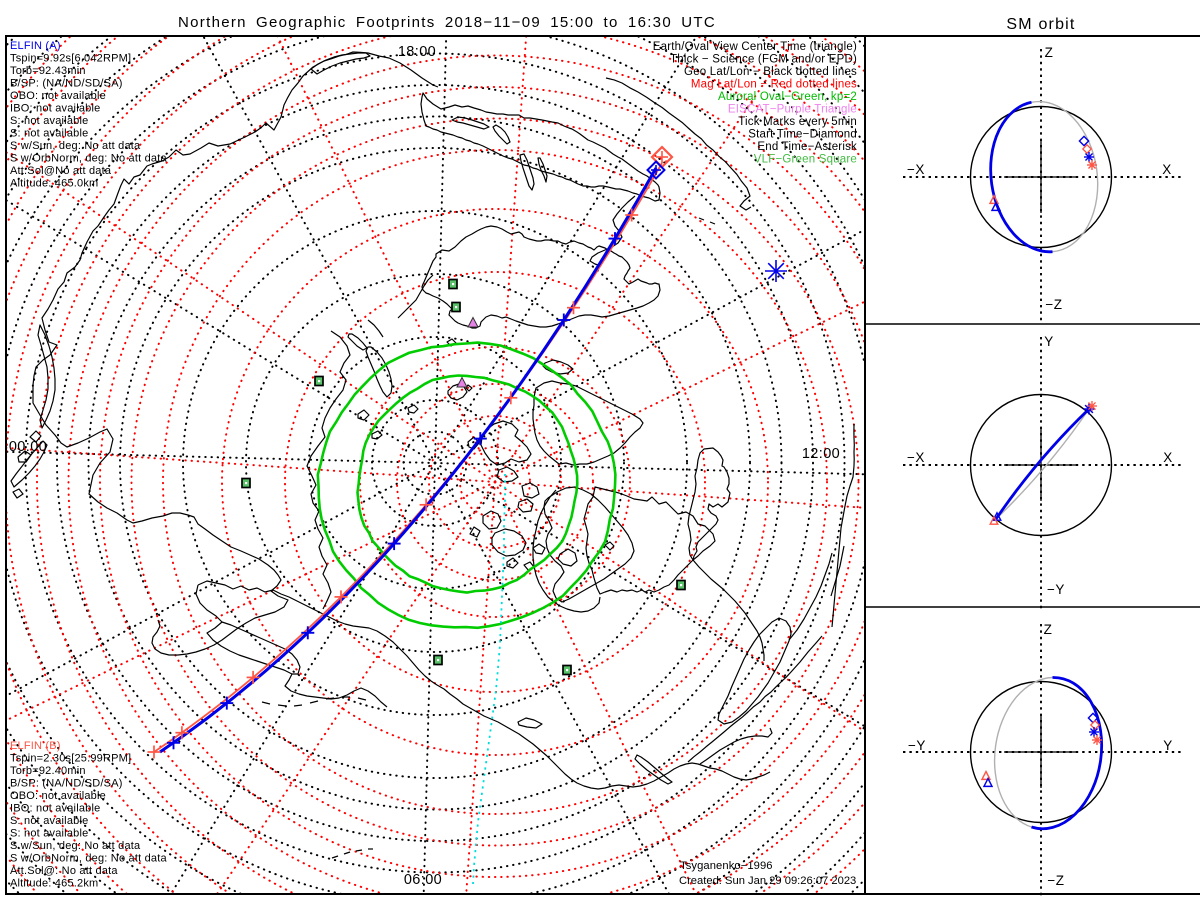  Describe the element at coordinates (797, 122) in the screenshot. I see `svg-text: Tick Marks every 5min` at that location.